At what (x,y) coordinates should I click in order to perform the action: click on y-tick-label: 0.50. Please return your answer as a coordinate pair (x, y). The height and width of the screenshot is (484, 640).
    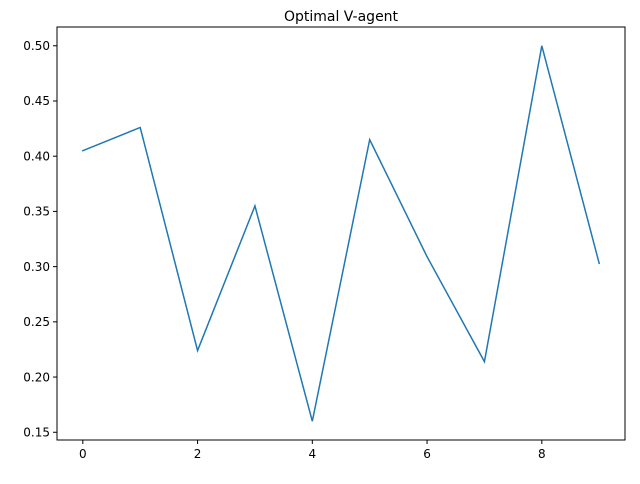
    Looking at the image, I should click on (36, 46).